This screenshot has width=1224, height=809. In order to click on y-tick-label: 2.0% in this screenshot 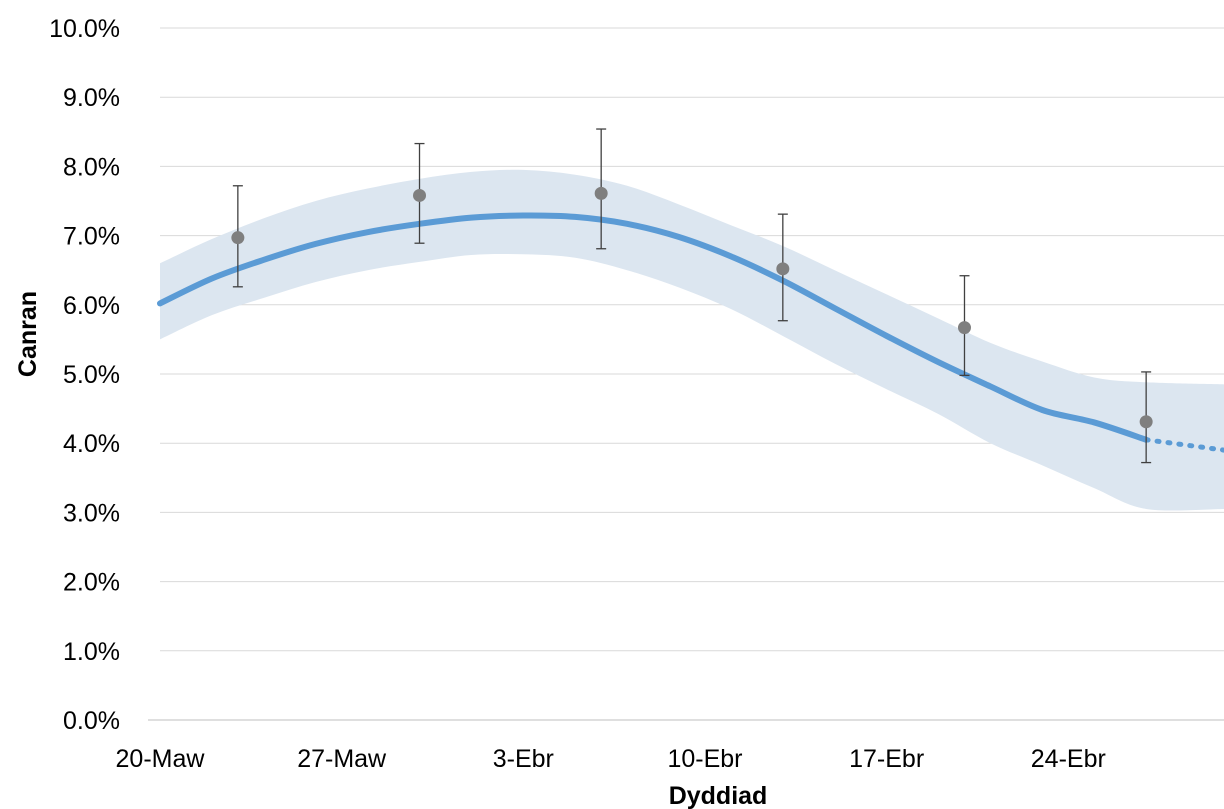, I will do `click(91, 583)`.